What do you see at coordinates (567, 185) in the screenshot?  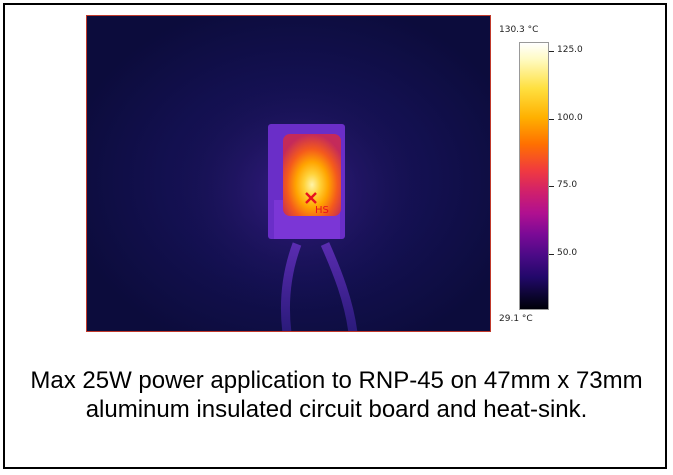 I see `colorbar-tick-label: 75.0` at bounding box center [567, 185].